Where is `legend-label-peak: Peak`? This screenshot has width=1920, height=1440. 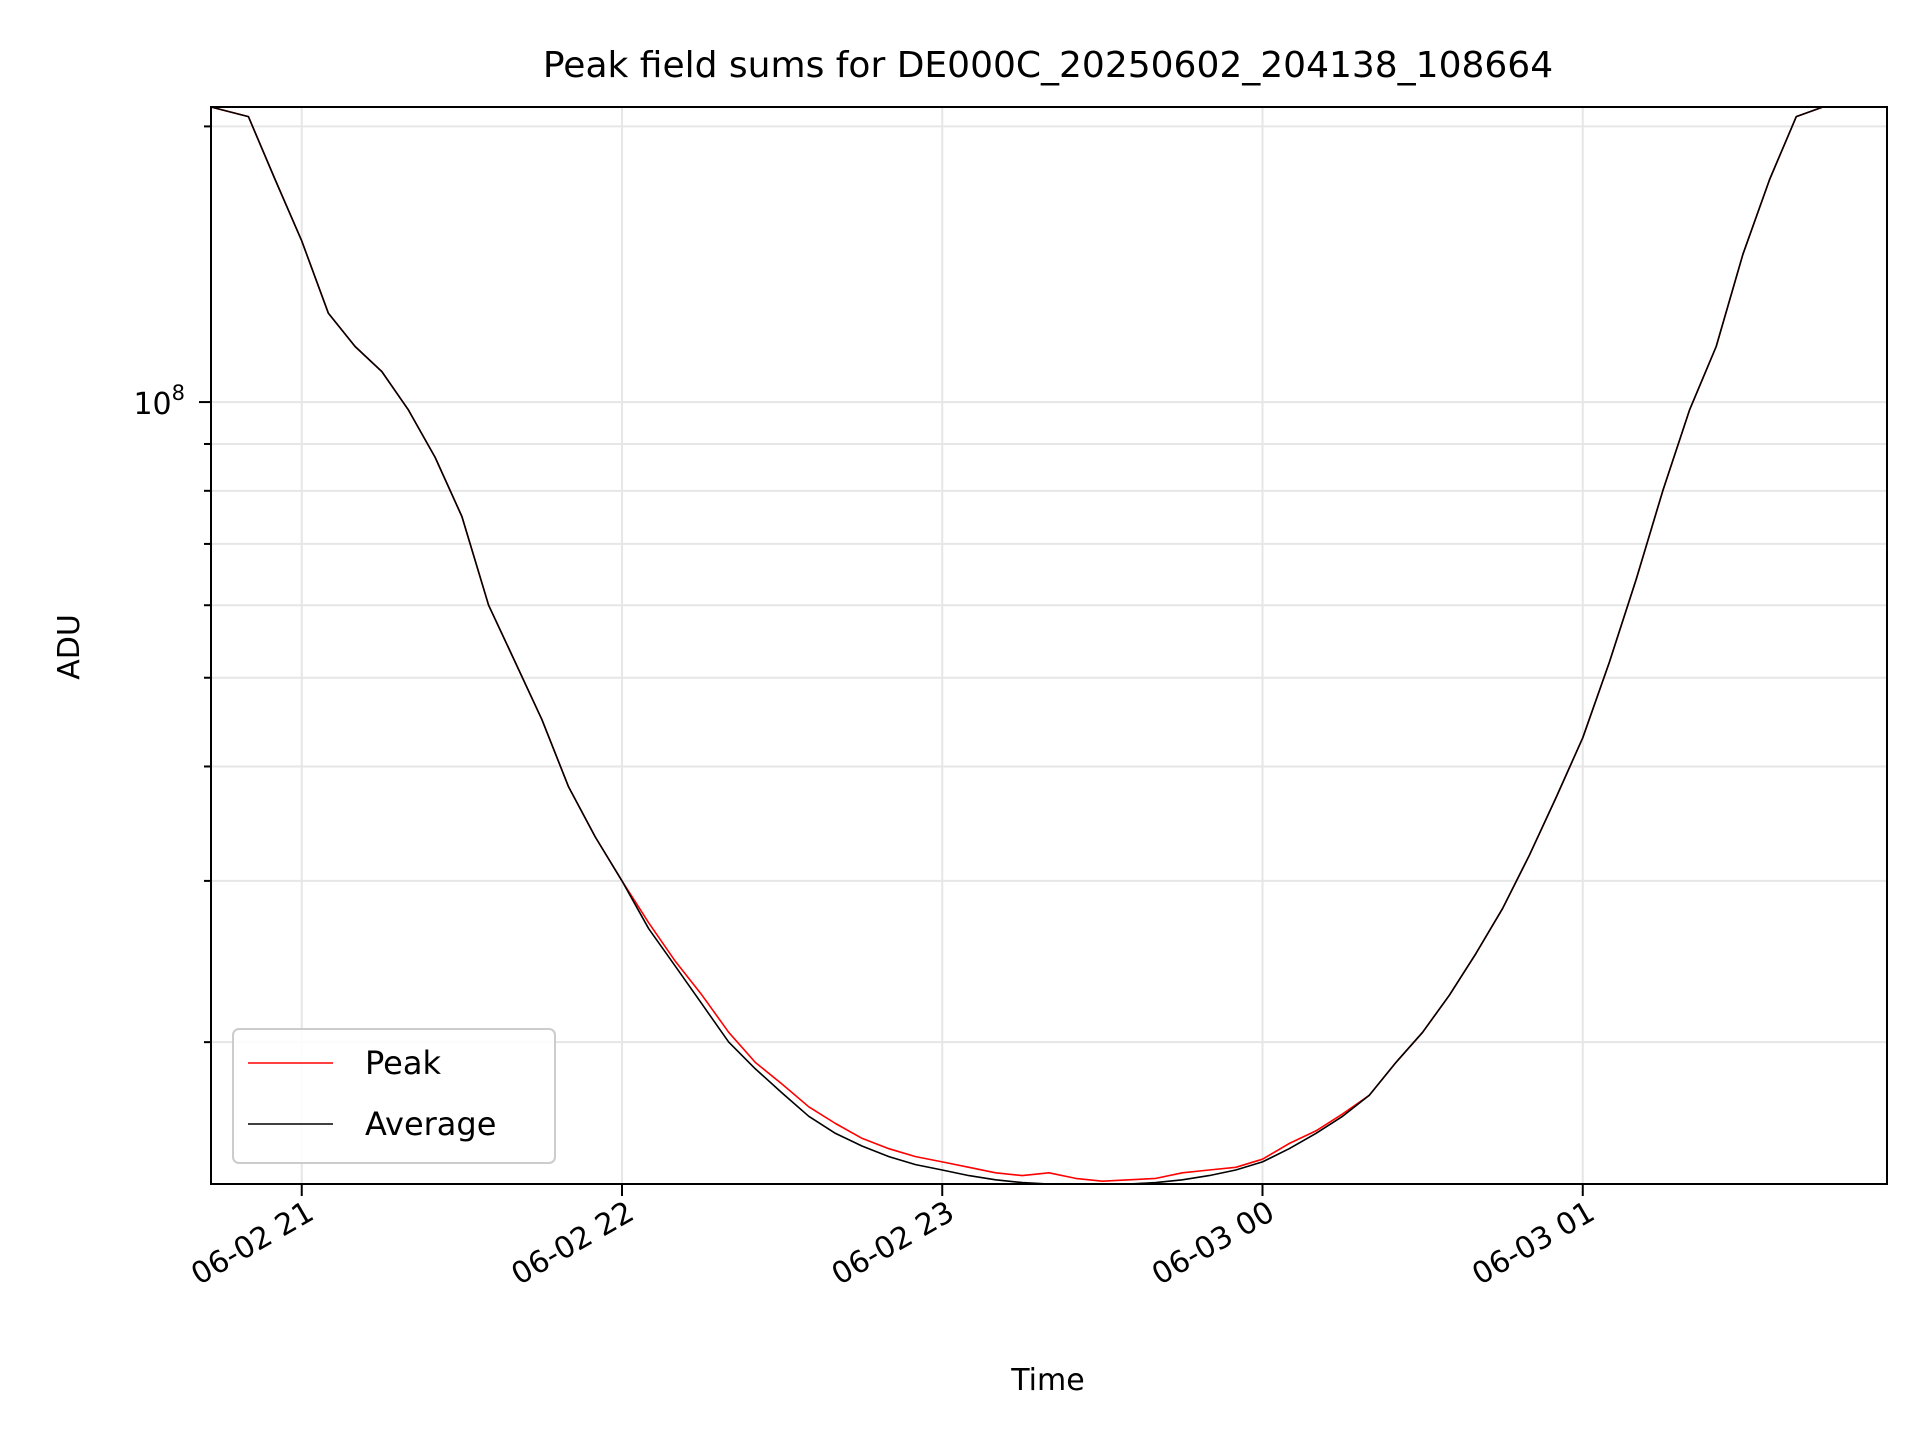
legend-label-peak: Peak is located at coordinates (403, 1063).